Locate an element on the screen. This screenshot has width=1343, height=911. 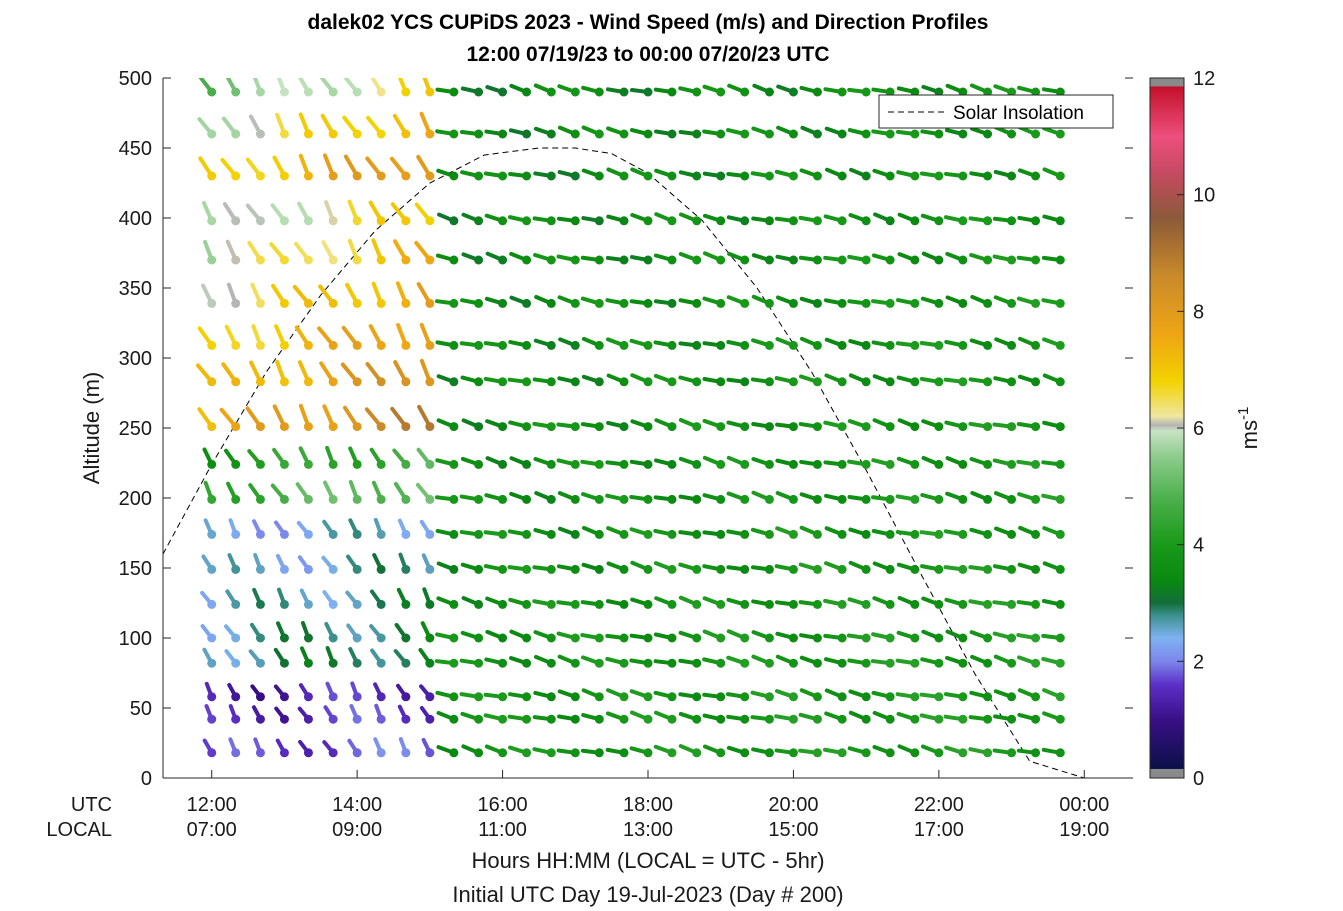
x-tick-label-local: 11:00 is located at coordinates (502, 830).